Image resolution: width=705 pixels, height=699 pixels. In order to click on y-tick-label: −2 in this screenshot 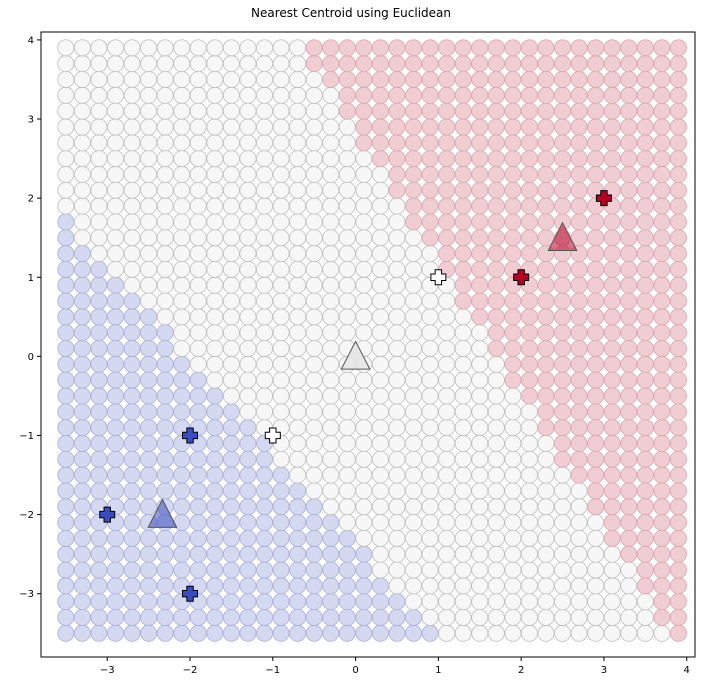, I will do `click(26, 515)`.